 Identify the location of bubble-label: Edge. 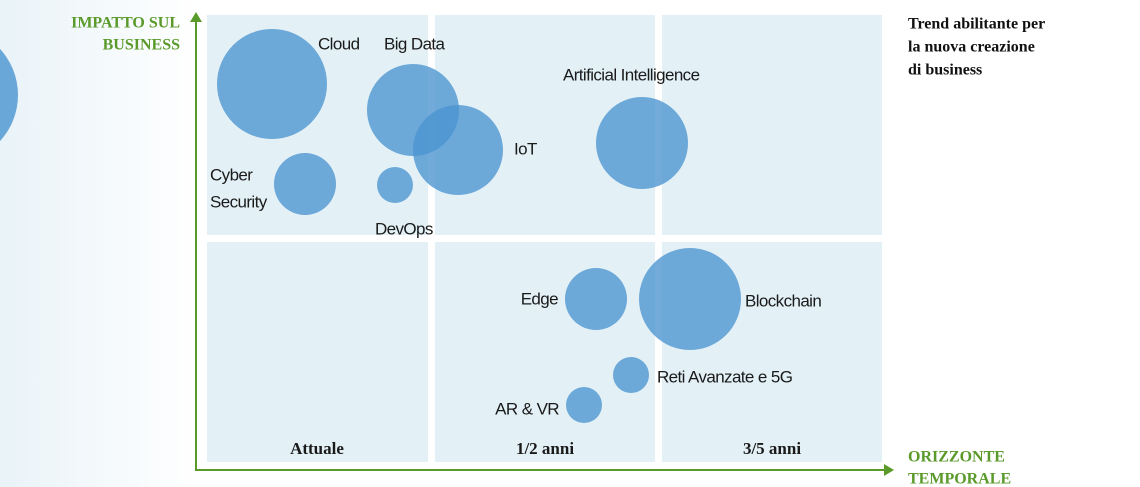
(539, 298).